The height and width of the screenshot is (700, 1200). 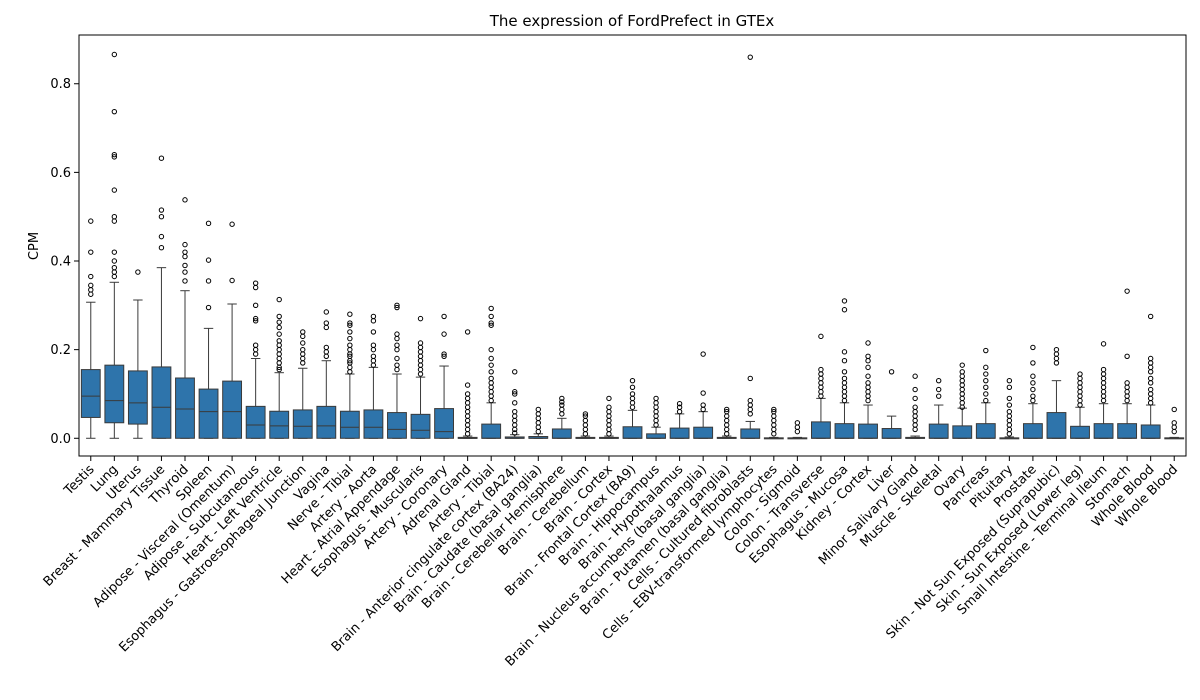 I want to click on y-tick-label: 0.6, so click(x=60, y=173).